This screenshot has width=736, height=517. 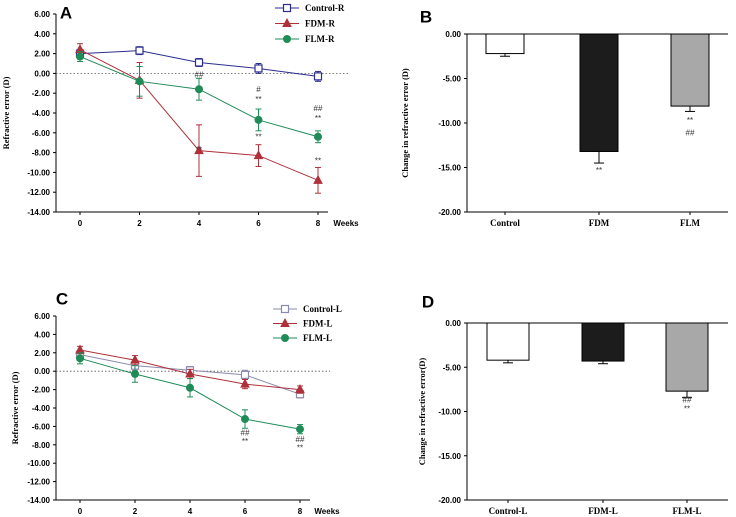 What do you see at coordinates (303, 323) in the screenshot?
I see `legend-entry: FDM-L` at bounding box center [303, 323].